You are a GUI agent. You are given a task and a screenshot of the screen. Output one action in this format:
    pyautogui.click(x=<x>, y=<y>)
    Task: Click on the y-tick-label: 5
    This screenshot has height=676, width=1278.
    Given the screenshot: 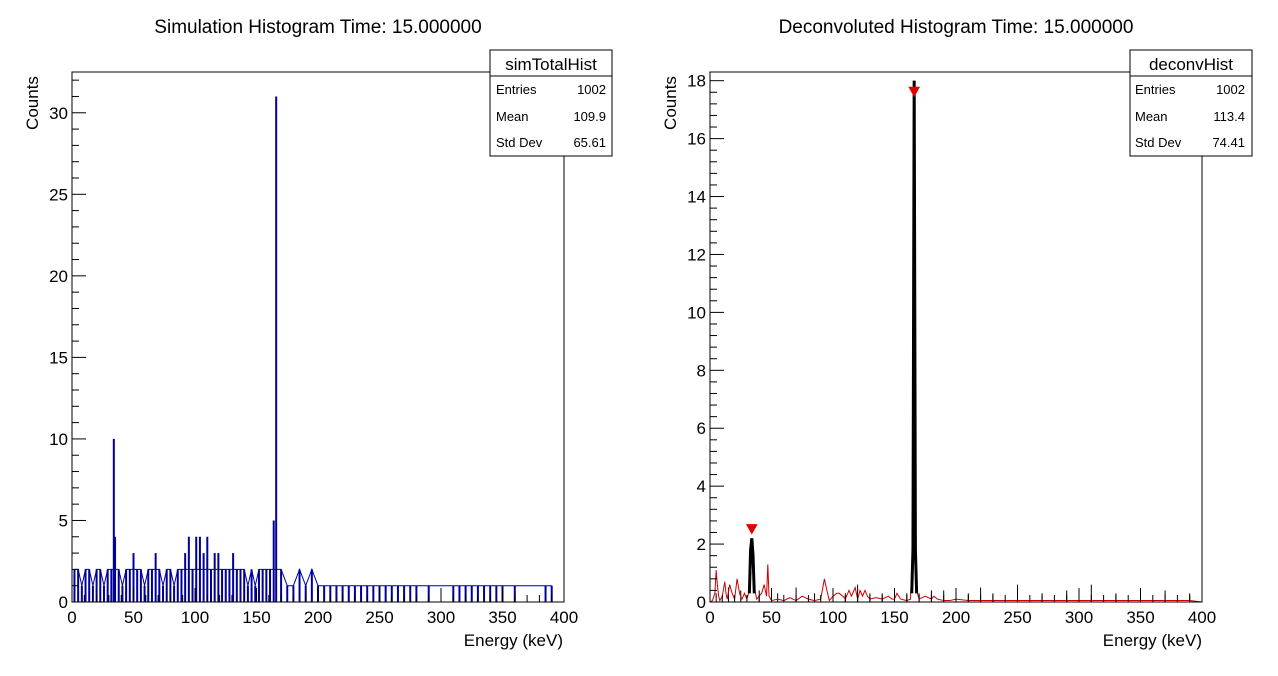 What is the action you would take?
    pyautogui.click(x=63, y=520)
    